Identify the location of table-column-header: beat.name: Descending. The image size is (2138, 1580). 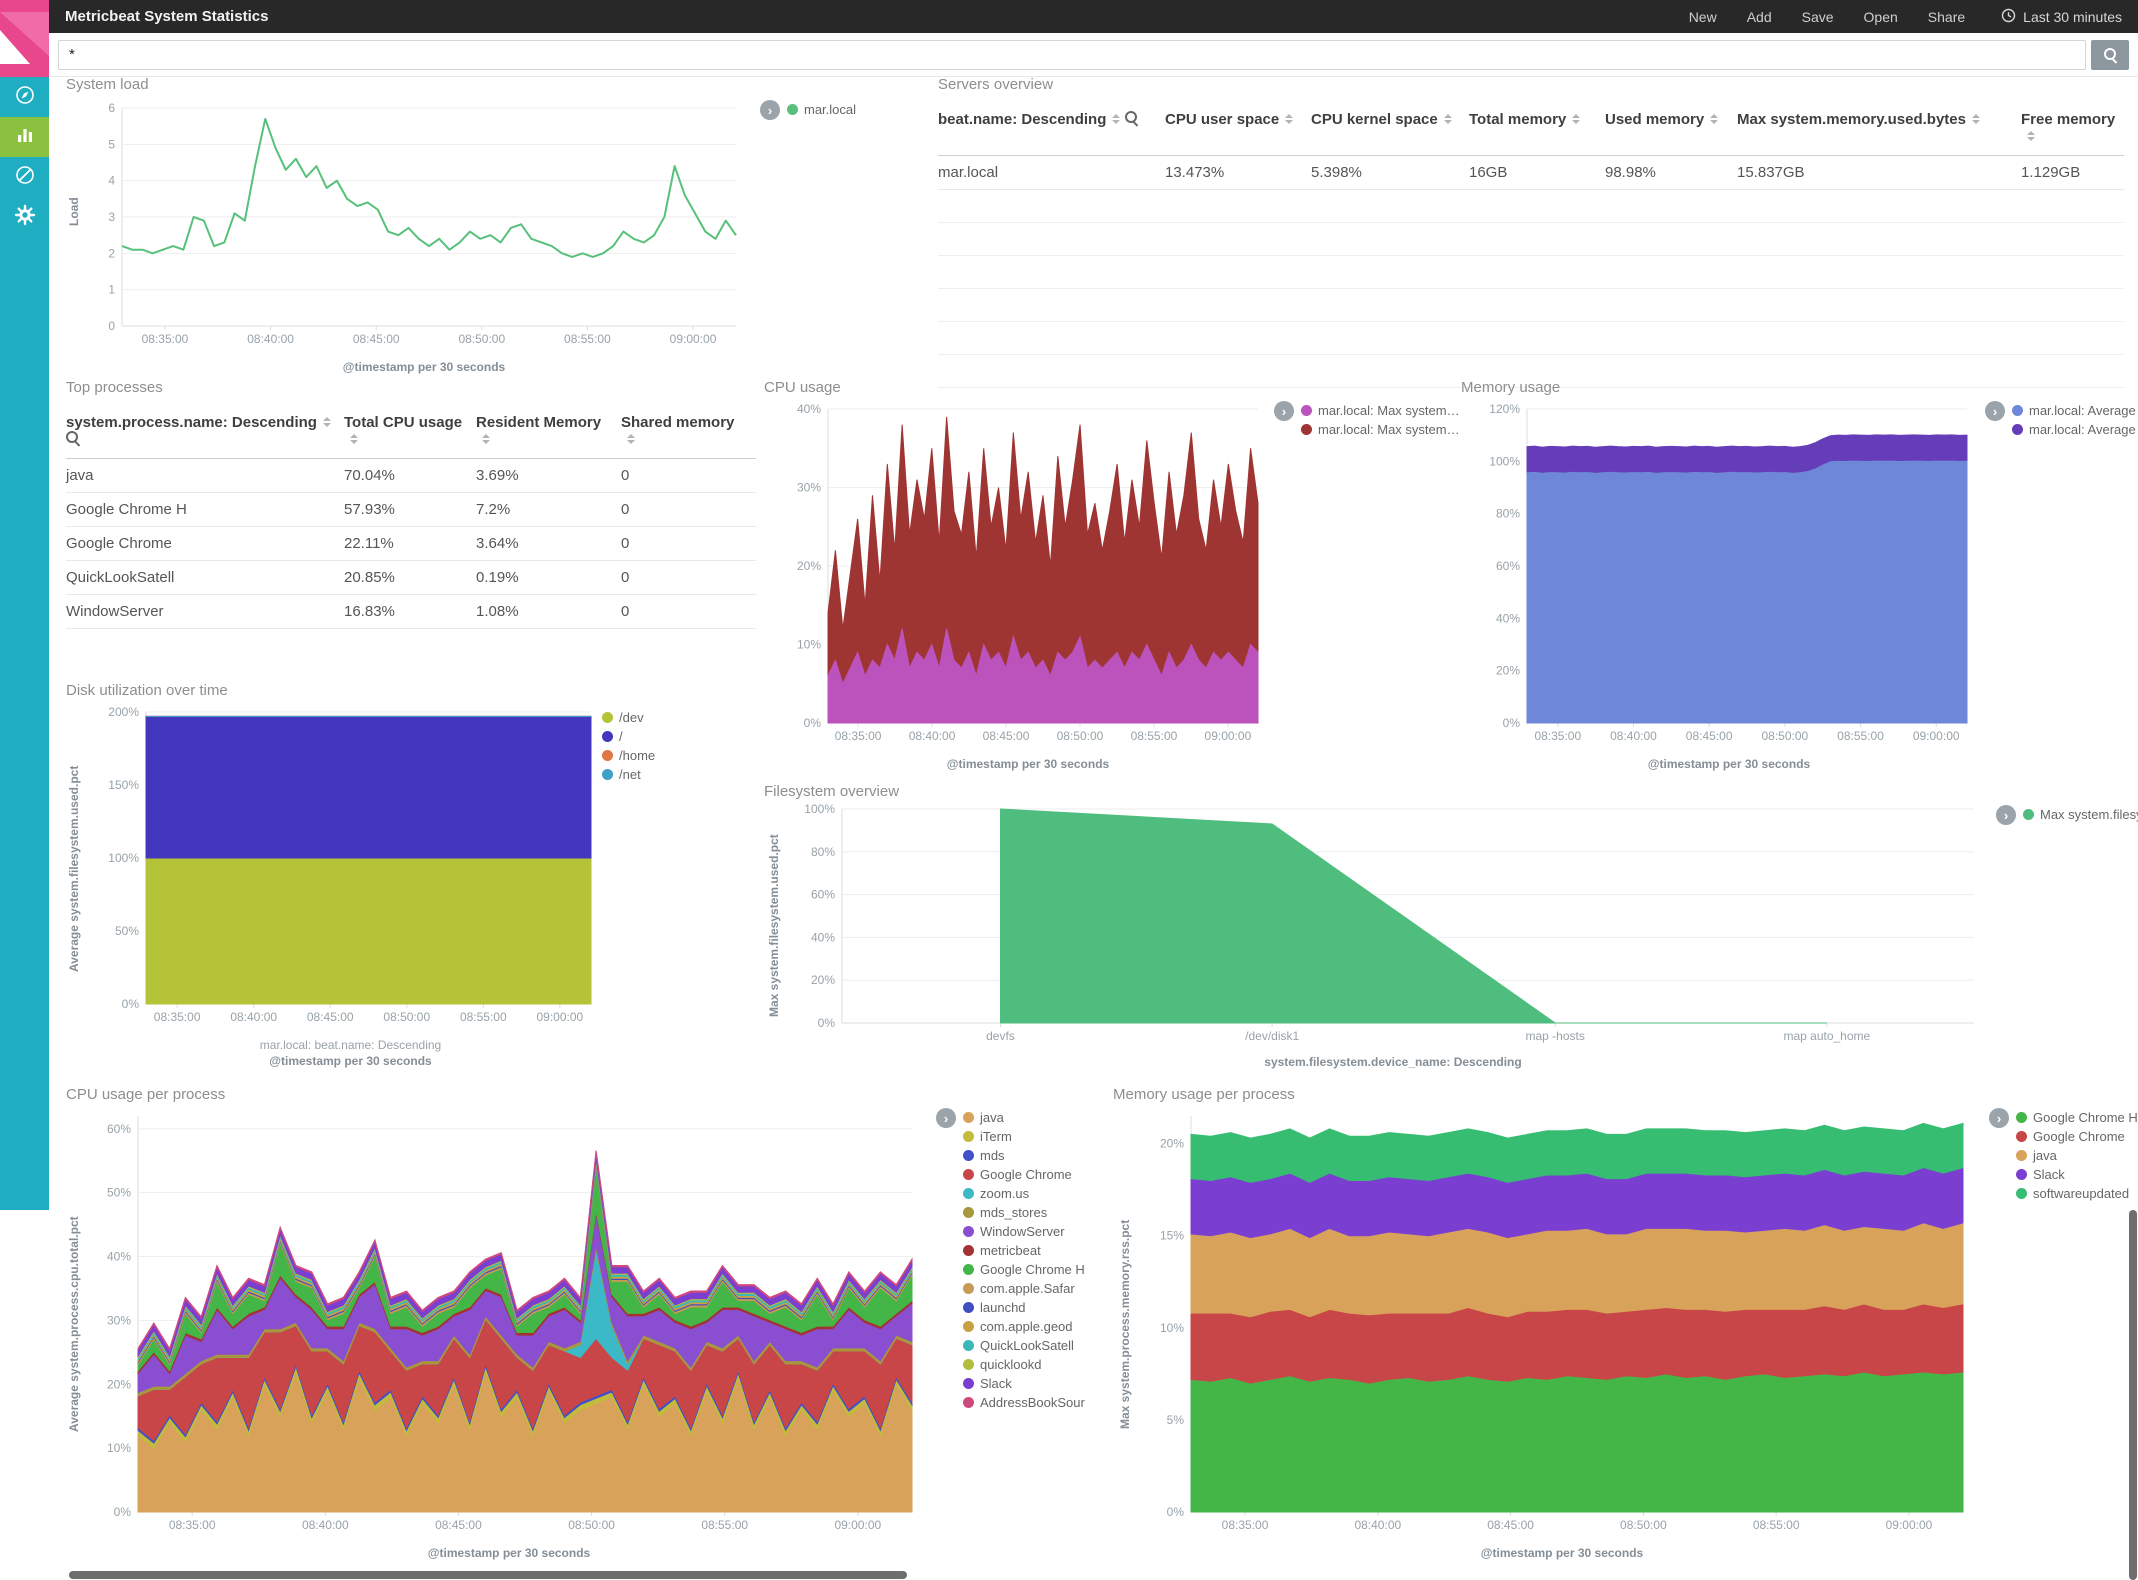
(1051, 120).